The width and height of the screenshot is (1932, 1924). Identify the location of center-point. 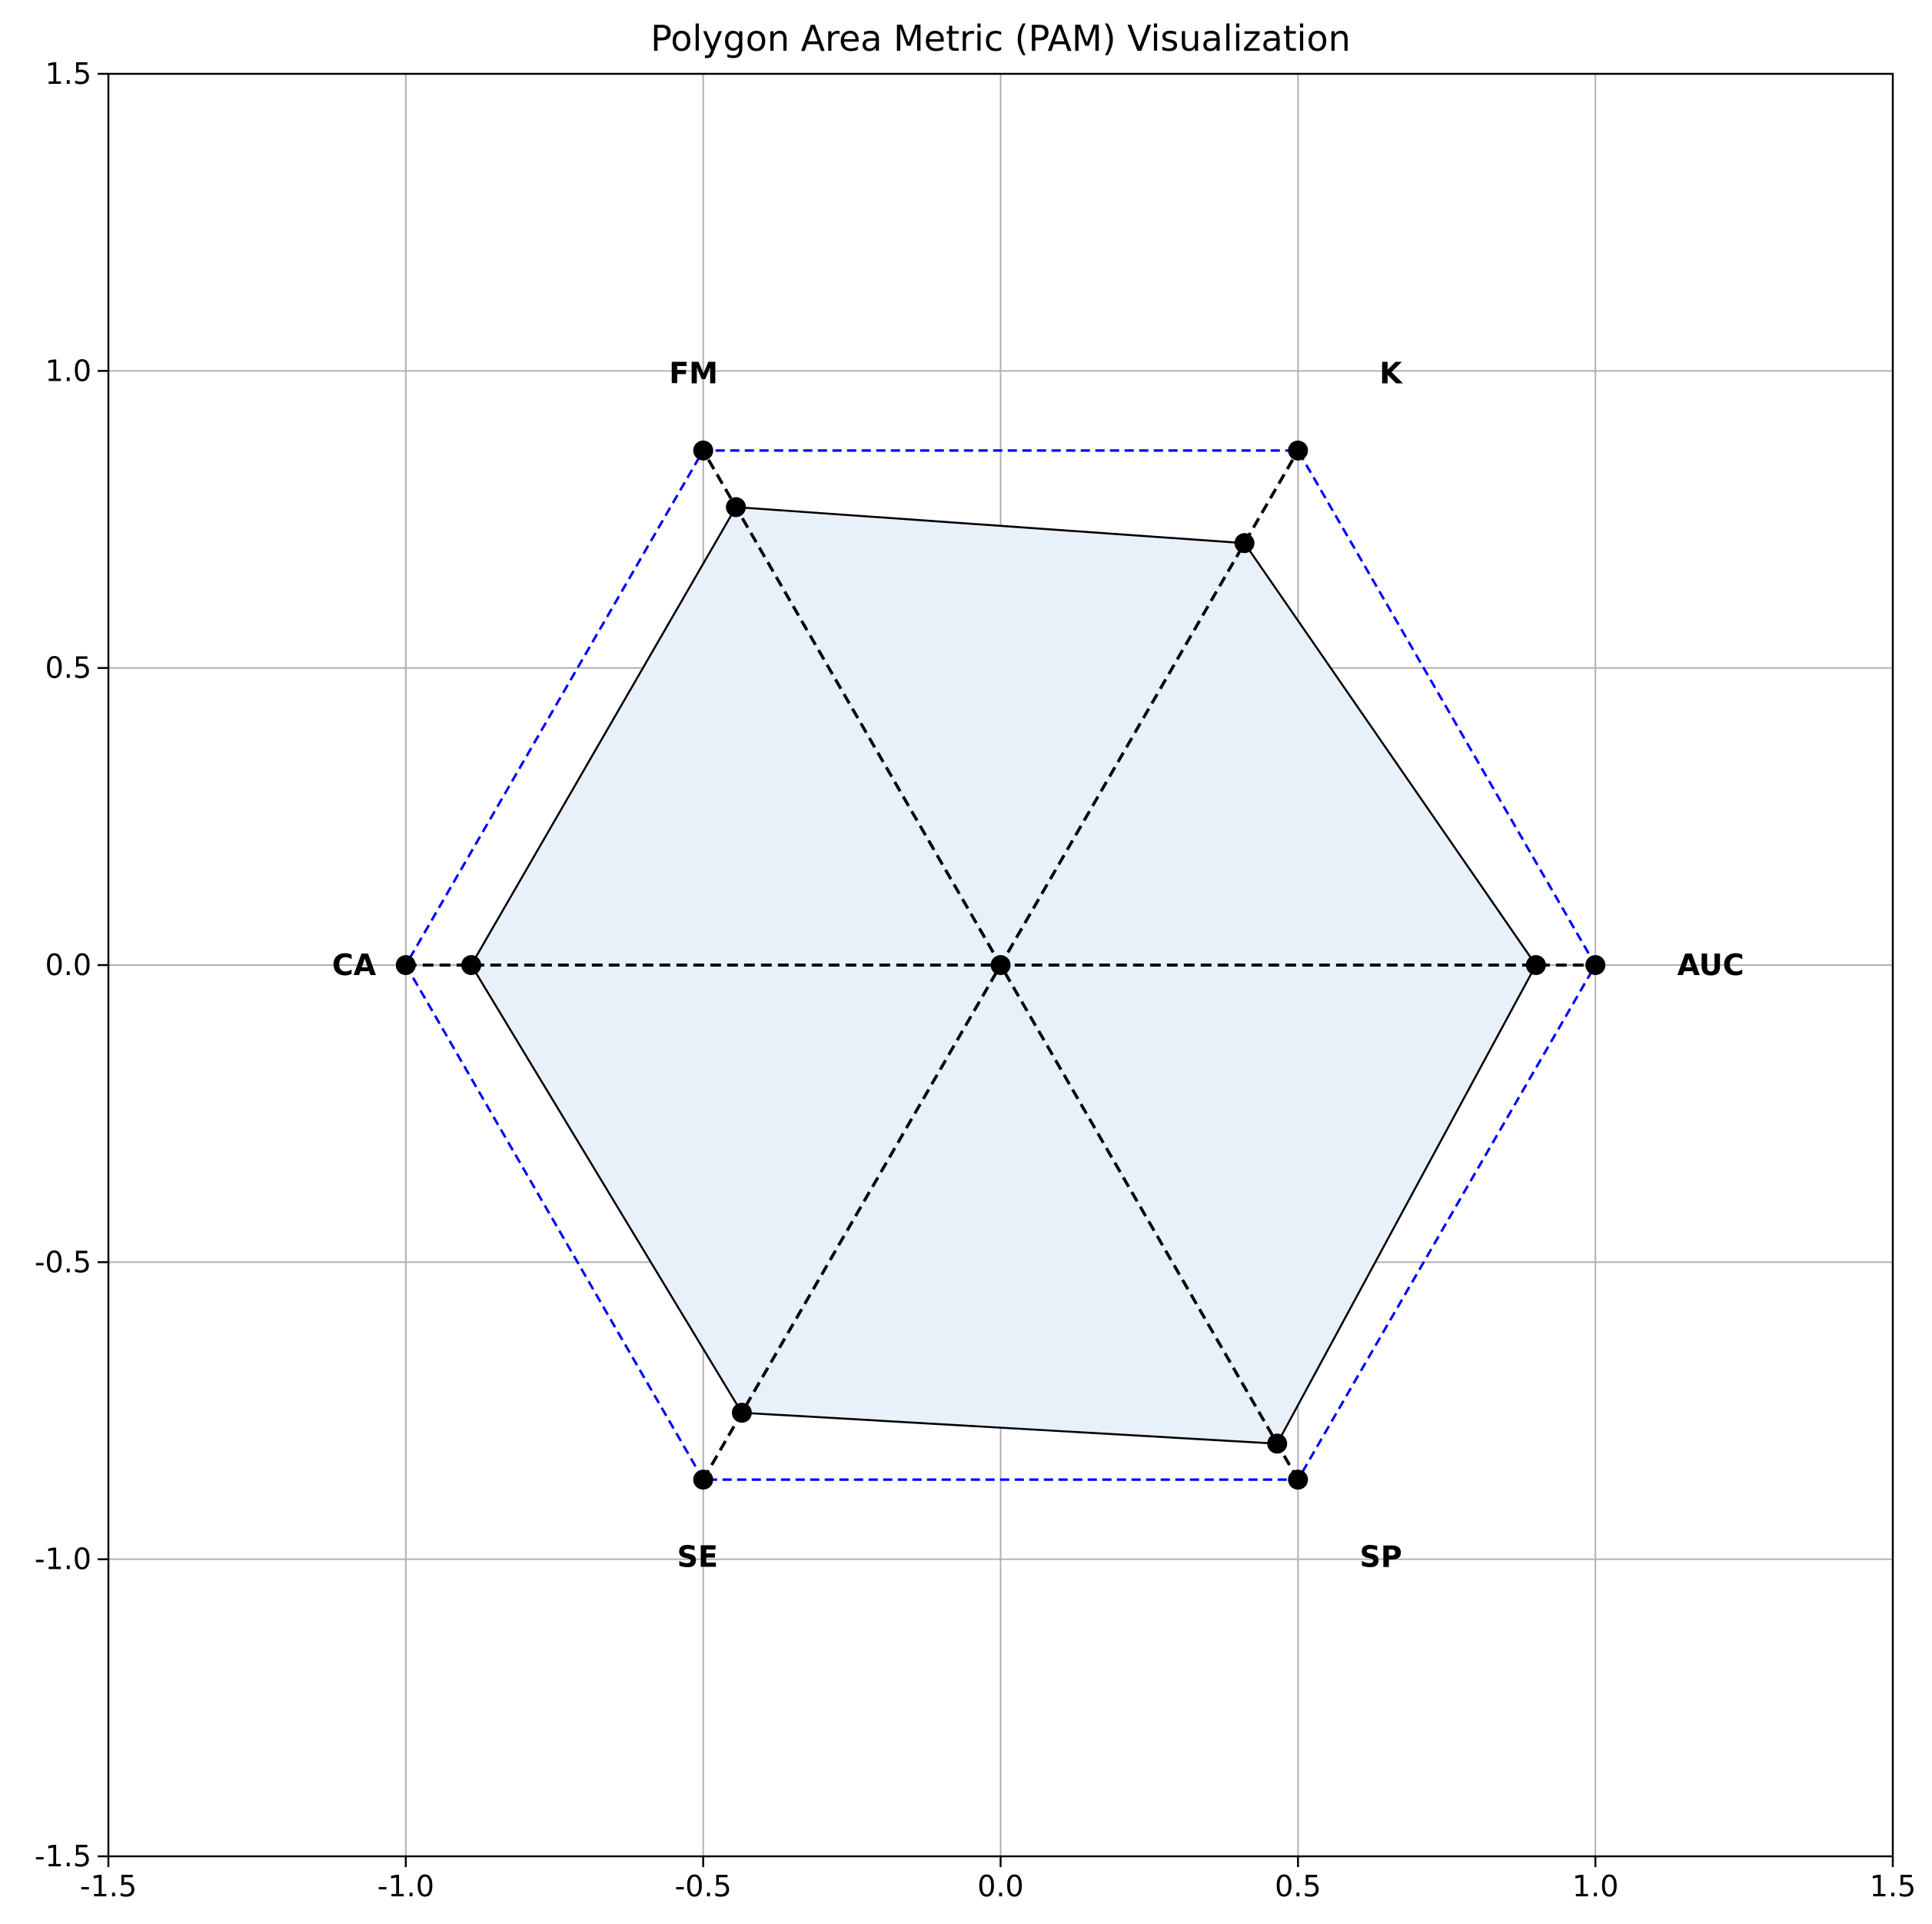
(1001, 965).